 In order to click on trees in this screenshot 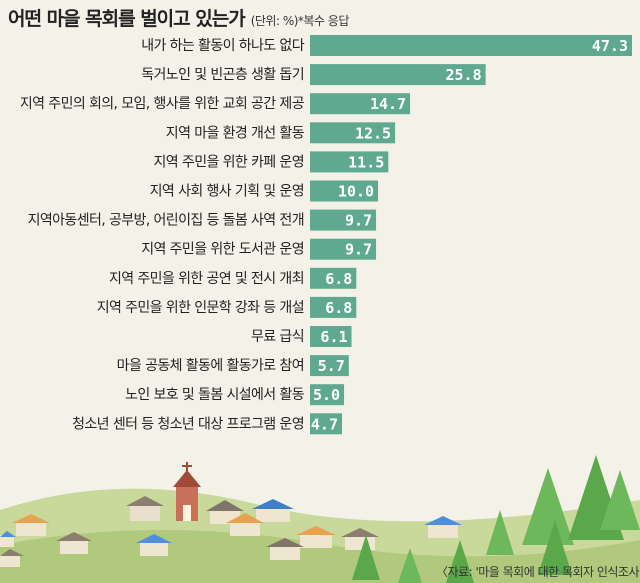, I will do `click(496, 519)`.